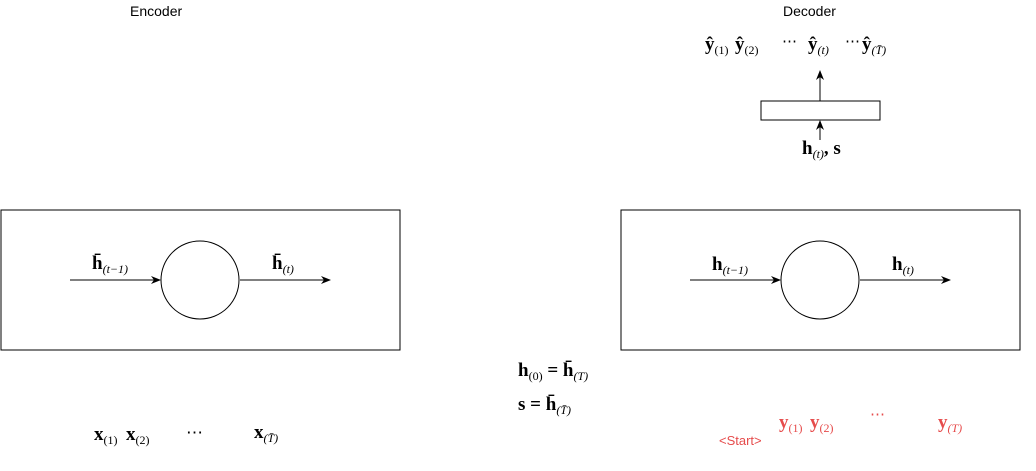 The height and width of the screenshot is (471, 1036). Describe the element at coordinates (194, 432) in the screenshot. I see `encoder-input-ellipsis: ⋯` at that location.